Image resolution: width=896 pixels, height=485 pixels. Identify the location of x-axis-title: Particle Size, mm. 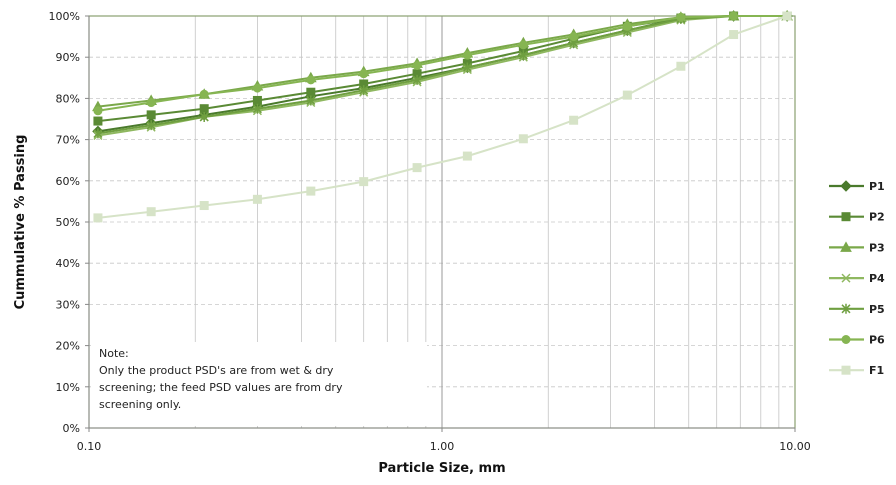
(441, 468).